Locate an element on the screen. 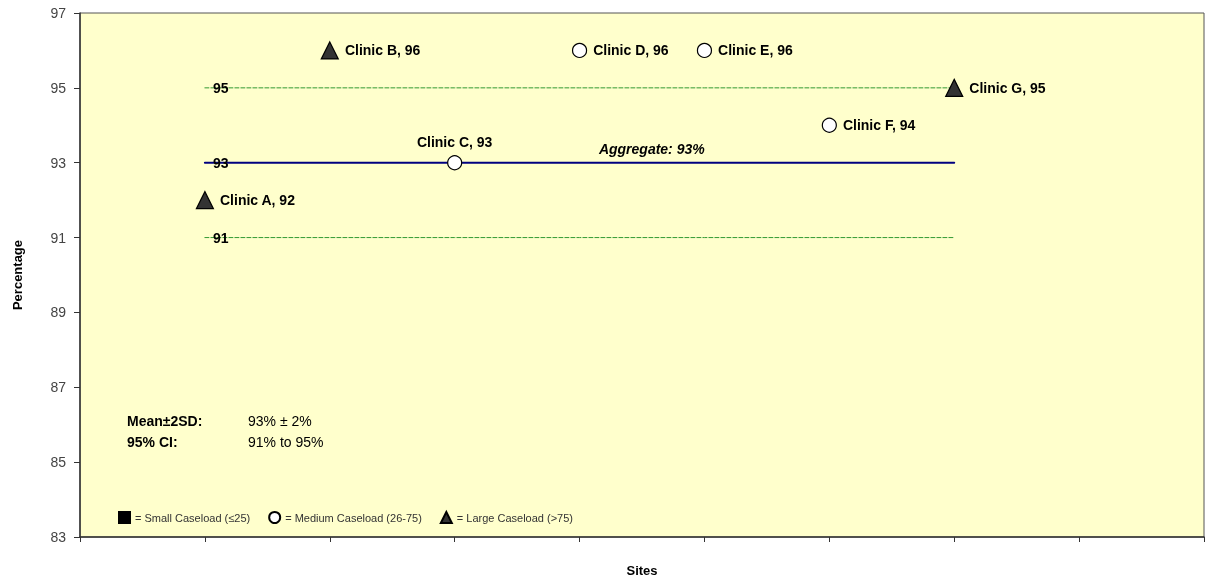 The image size is (1207, 582). annotation: 93% ± 2% is located at coordinates (280, 421).